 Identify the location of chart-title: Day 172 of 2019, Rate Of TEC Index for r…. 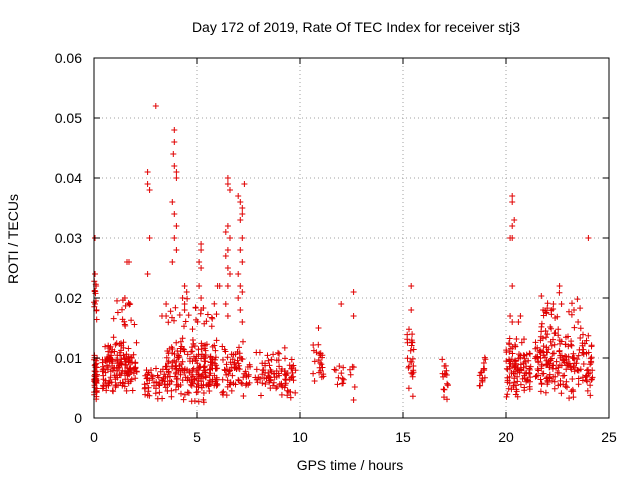
(356, 27).